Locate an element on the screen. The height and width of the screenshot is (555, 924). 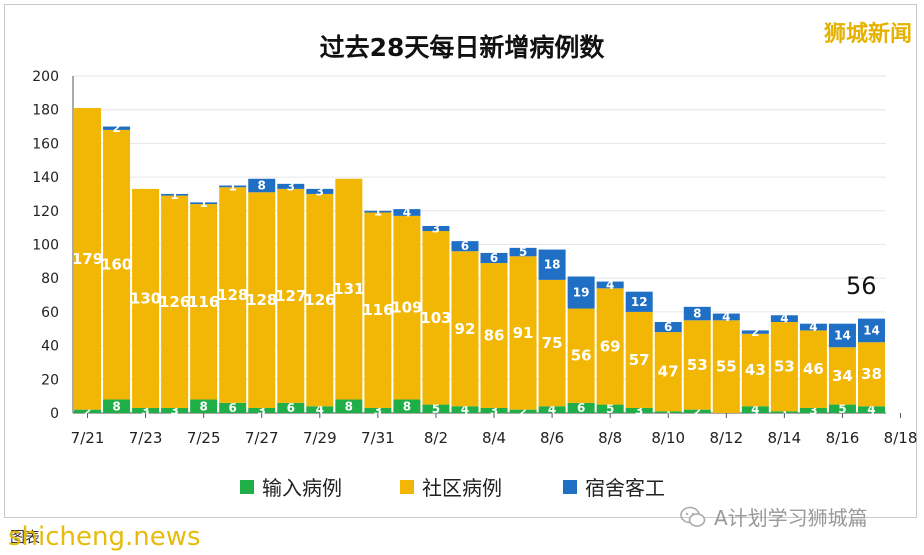
data-label: 86 is located at coordinates (494, 335).